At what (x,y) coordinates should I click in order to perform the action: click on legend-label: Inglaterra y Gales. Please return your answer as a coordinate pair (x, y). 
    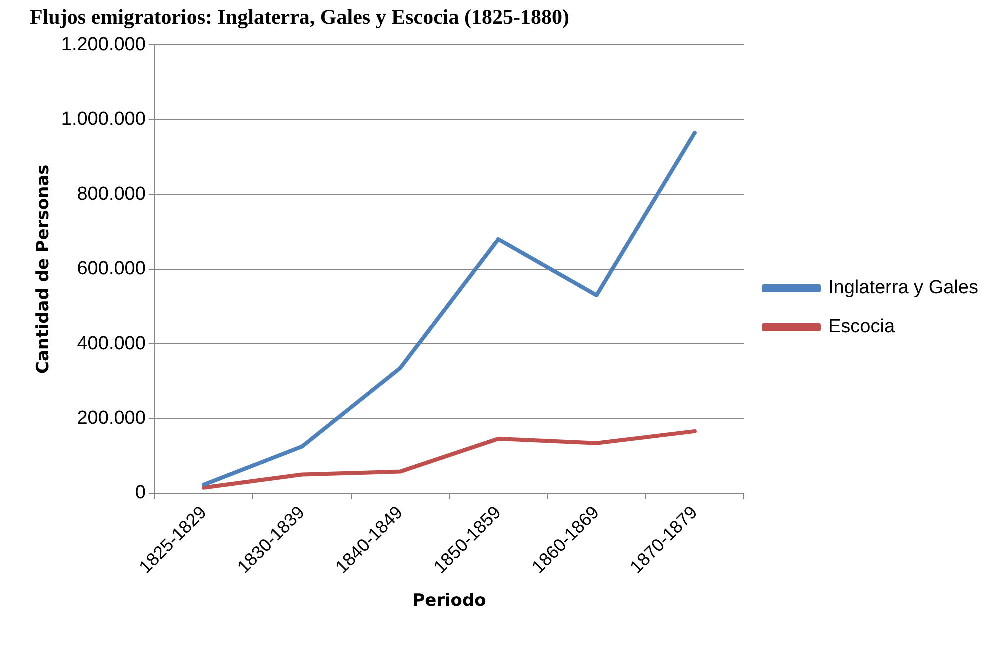
    Looking at the image, I should click on (903, 288).